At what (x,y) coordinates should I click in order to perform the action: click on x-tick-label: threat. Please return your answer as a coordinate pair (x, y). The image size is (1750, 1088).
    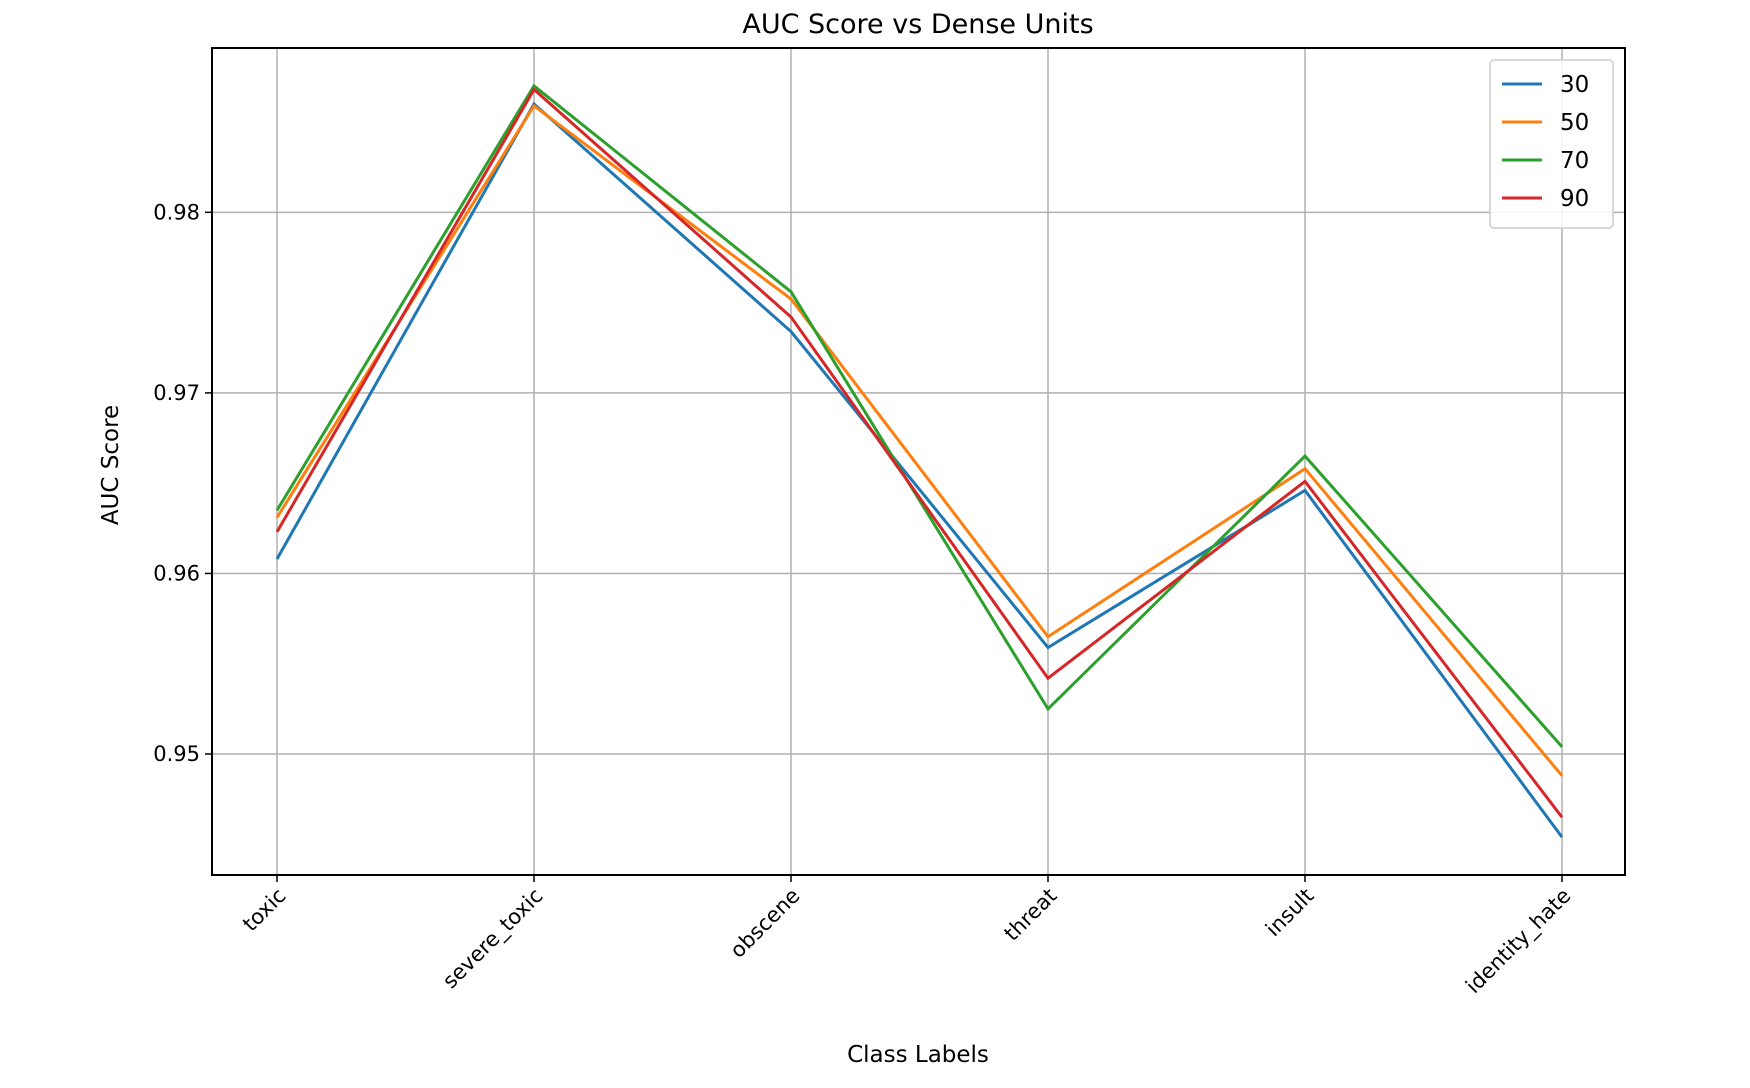
    Looking at the image, I should click on (1030, 915).